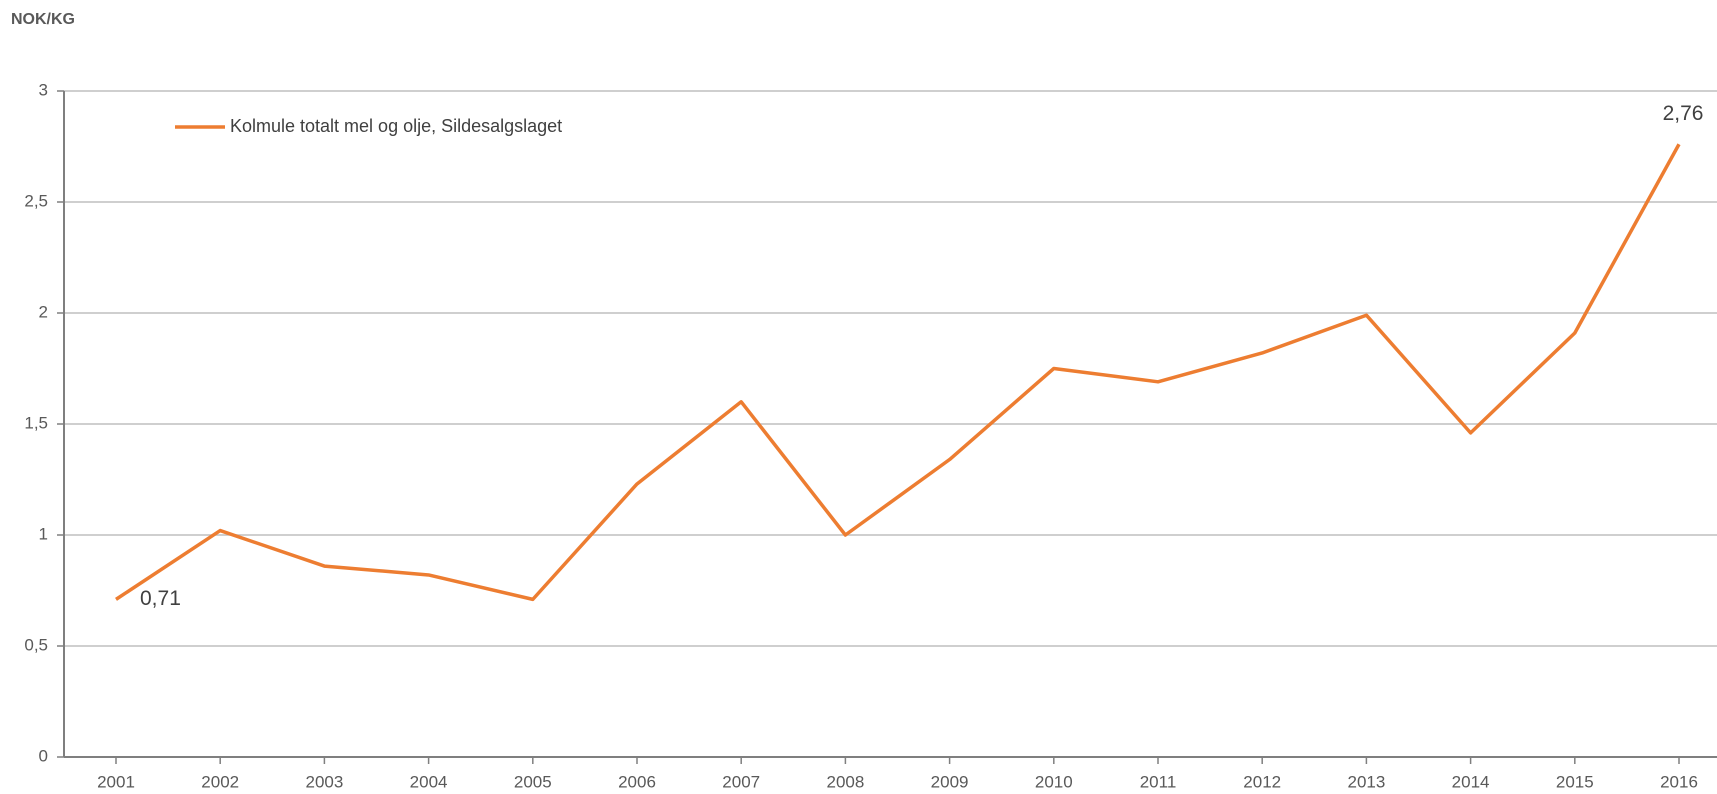 Image resolution: width=1717 pixels, height=794 pixels. Describe the element at coordinates (741, 781) in the screenshot. I see `x-tick-label: 2007` at that location.